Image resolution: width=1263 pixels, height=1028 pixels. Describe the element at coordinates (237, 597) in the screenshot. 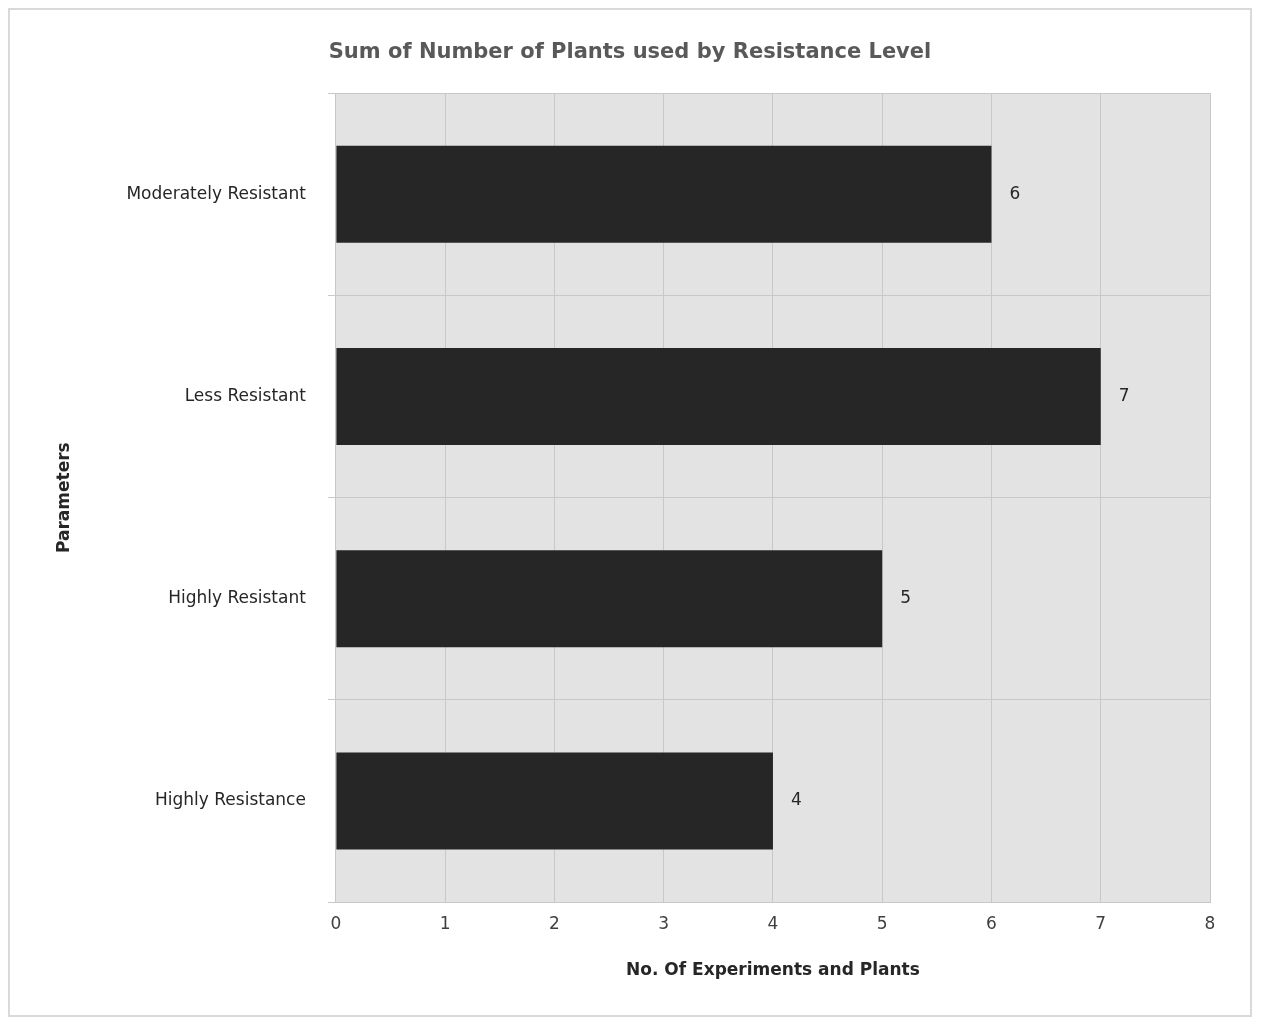

I see `y-tick-label: Highly Resistant` at that location.